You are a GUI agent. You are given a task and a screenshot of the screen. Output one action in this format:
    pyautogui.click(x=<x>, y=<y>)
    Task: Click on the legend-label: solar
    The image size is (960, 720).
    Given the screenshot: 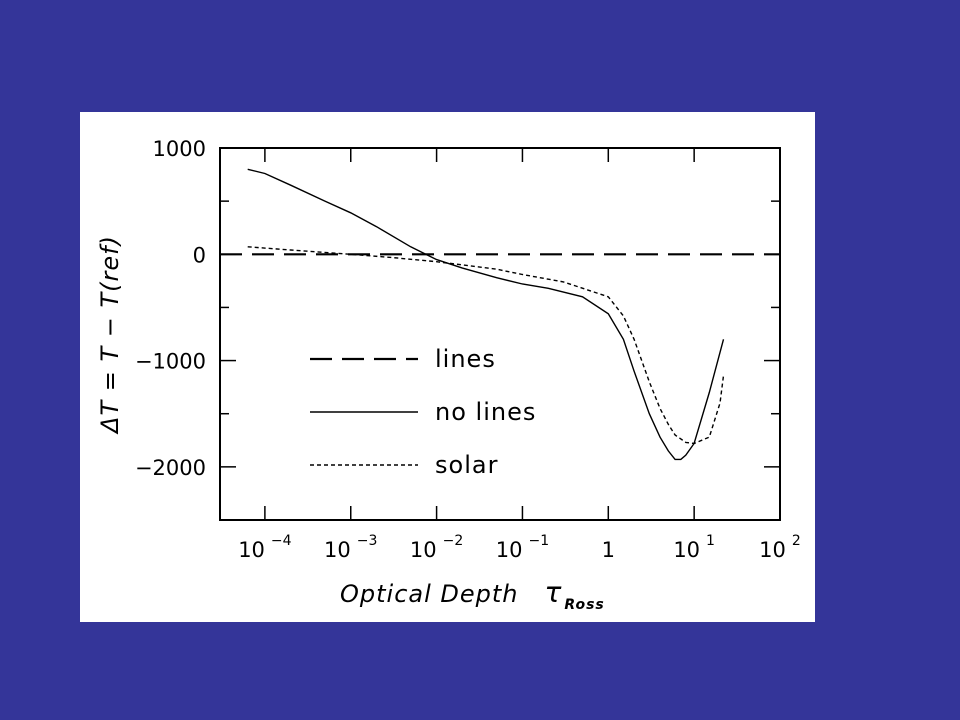 What is the action you would take?
    pyautogui.click(x=466, y=465)
    